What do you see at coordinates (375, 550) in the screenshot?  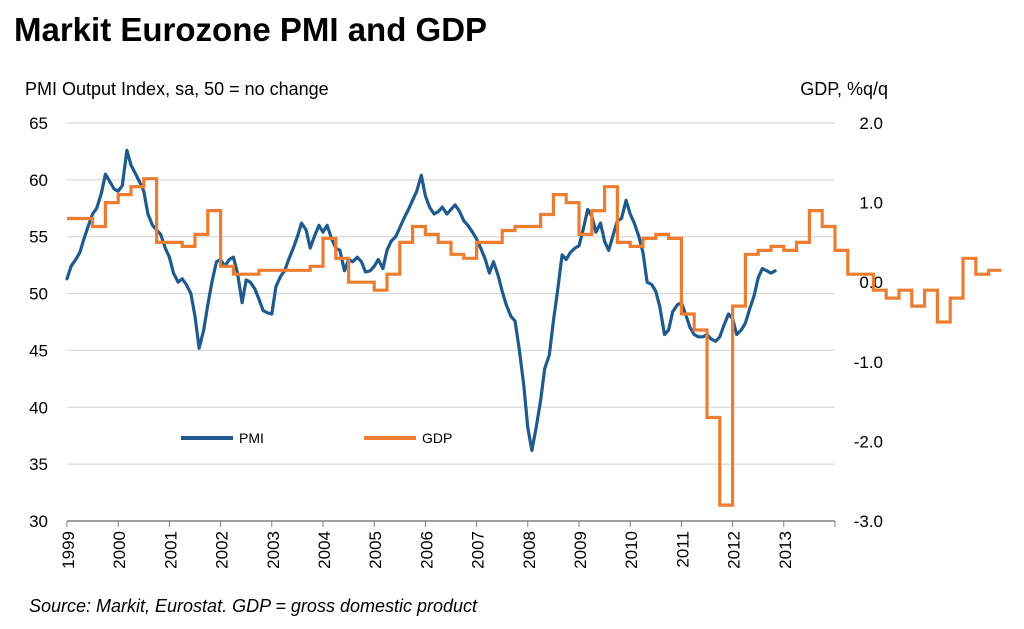 I see `x-tick-label: 2005` at bounding box center [375, 550].